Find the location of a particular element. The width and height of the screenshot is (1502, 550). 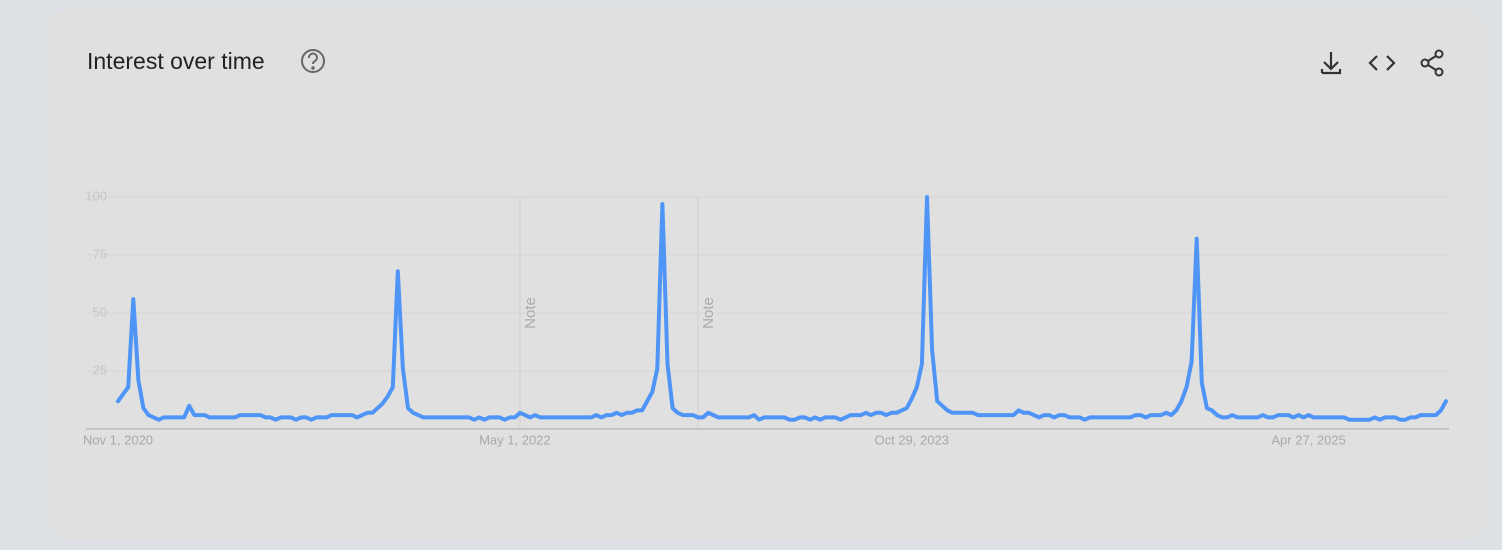

x-tick-label: Apr 27, 2025 is located at coordinates (1308, 439).